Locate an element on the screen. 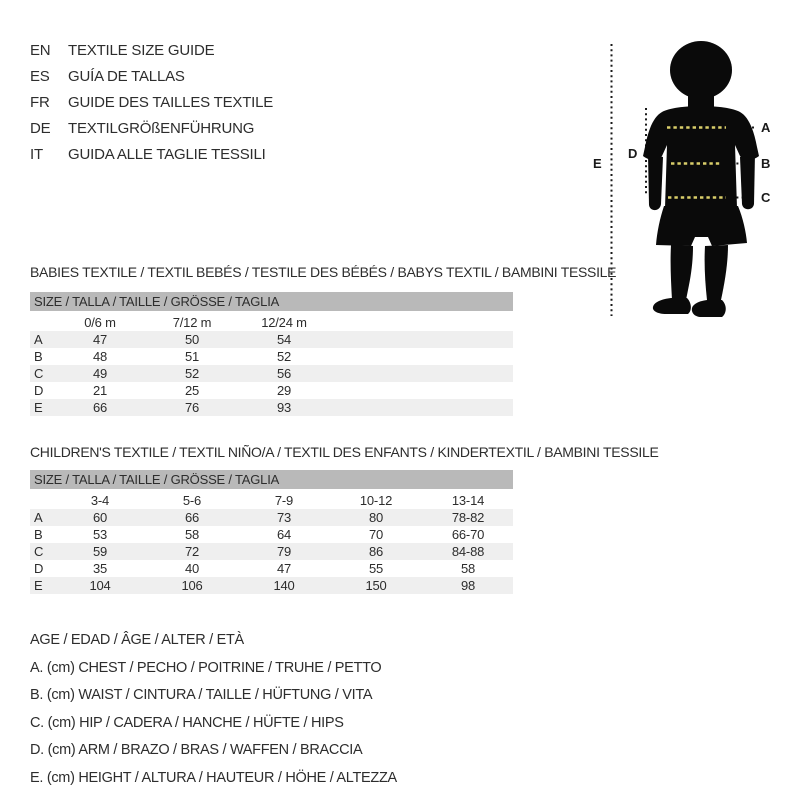 This screenshot has height=800, width=800. lang-code: FR is located at coordinates (40, 102).